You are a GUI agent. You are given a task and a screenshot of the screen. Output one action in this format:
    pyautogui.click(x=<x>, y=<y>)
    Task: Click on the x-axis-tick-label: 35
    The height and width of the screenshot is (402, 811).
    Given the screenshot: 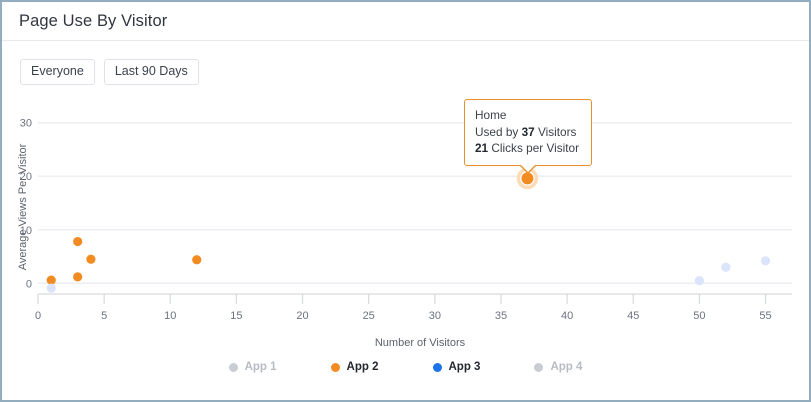 What is the action you would take?
    pyautogui.click(x=501, y=316)
    